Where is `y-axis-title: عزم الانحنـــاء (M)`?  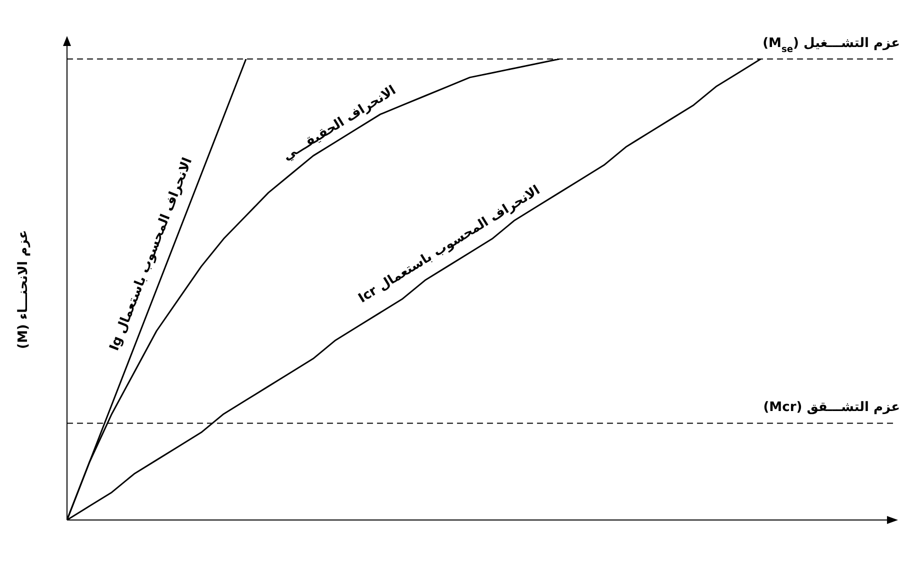 y-axis-title: عزم الانحنـــاء (M) is located at coordinates (23, 289).